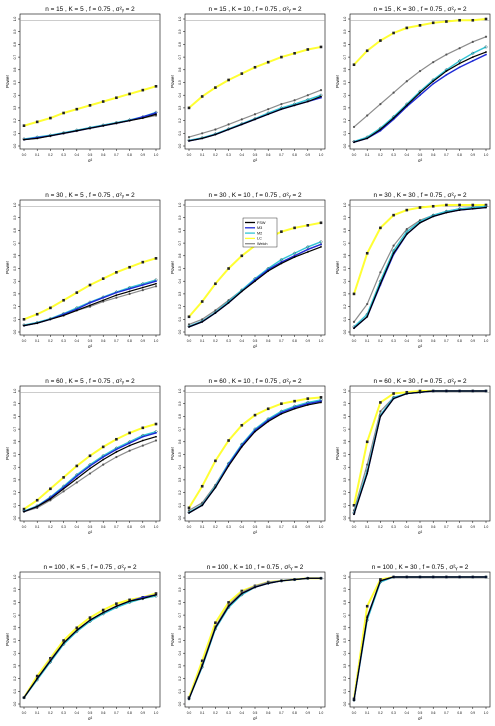 This screenshot has width=495, height=726. Describe the element at coordinates (15, 416) in the screenshot. I see `y-tick-label: 0.8` at that location.